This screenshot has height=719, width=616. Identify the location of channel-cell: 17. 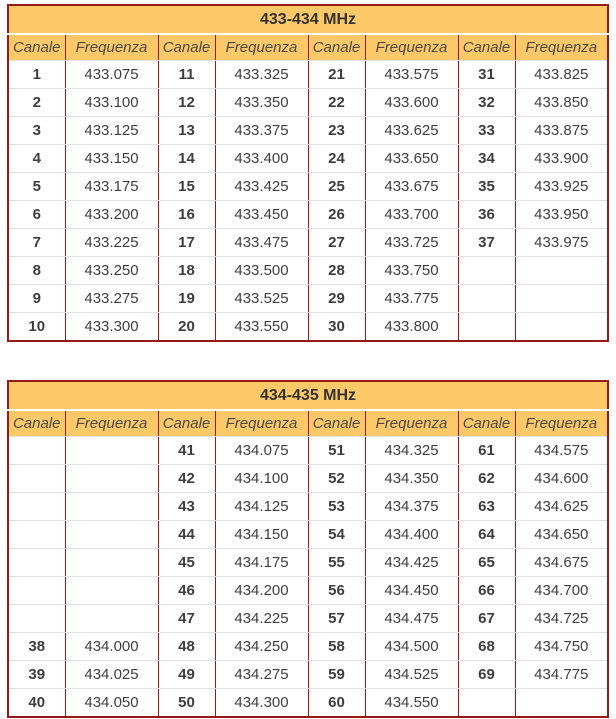
(186, 242).